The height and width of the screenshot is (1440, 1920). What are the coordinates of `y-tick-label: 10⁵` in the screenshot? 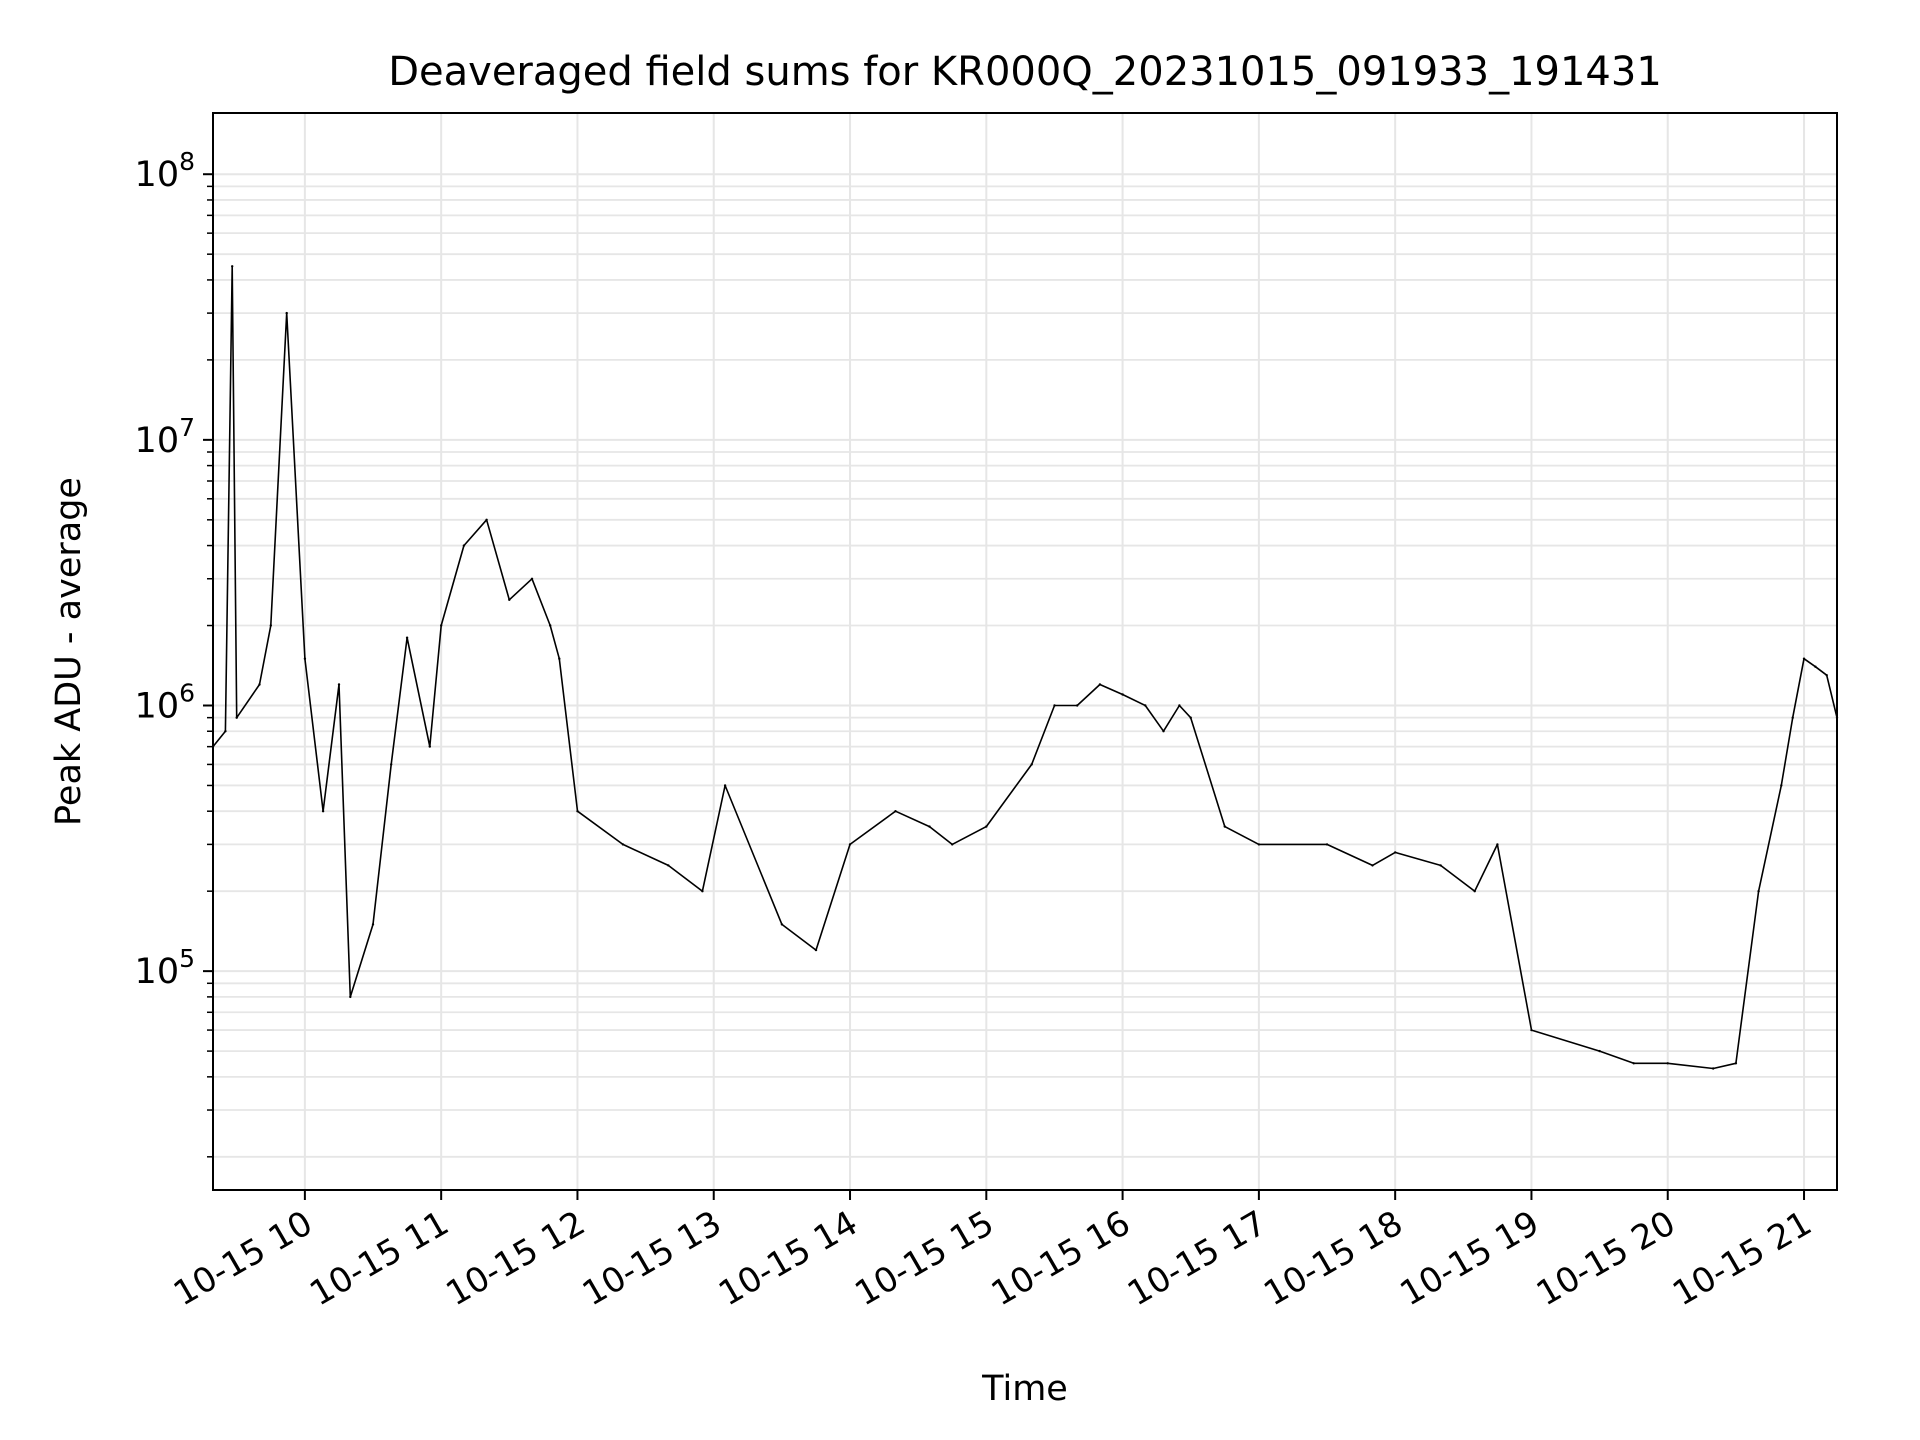 It's located at (165, 968).